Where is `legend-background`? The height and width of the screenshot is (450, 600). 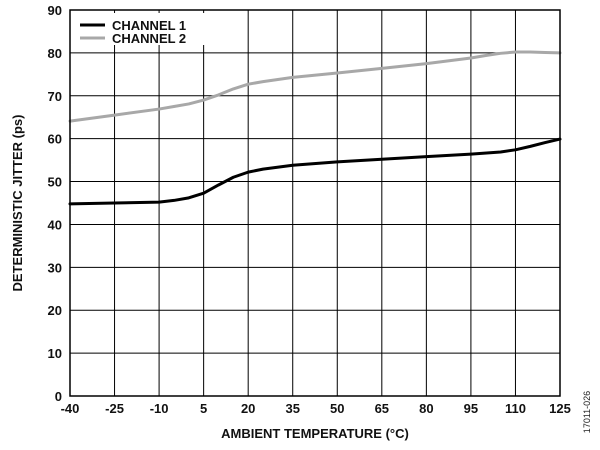 legend-background is located at coordinates (141, 29).